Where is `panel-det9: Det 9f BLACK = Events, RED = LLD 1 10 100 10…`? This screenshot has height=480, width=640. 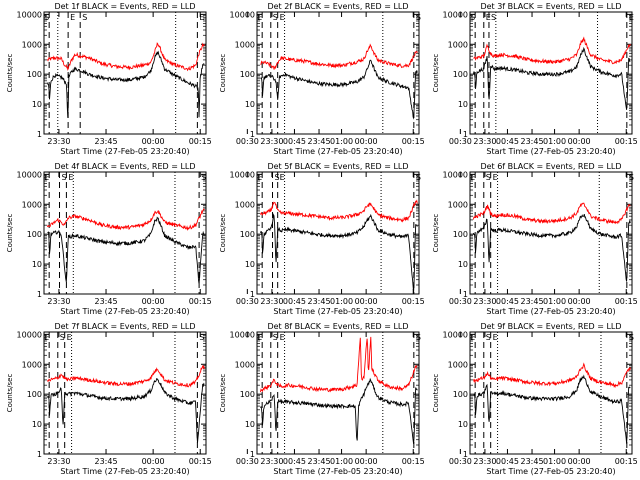
panel-det9: Det 9f BLACK = Events, RED = LLD 1 10 100 10… is located at coordinates (535, 399).